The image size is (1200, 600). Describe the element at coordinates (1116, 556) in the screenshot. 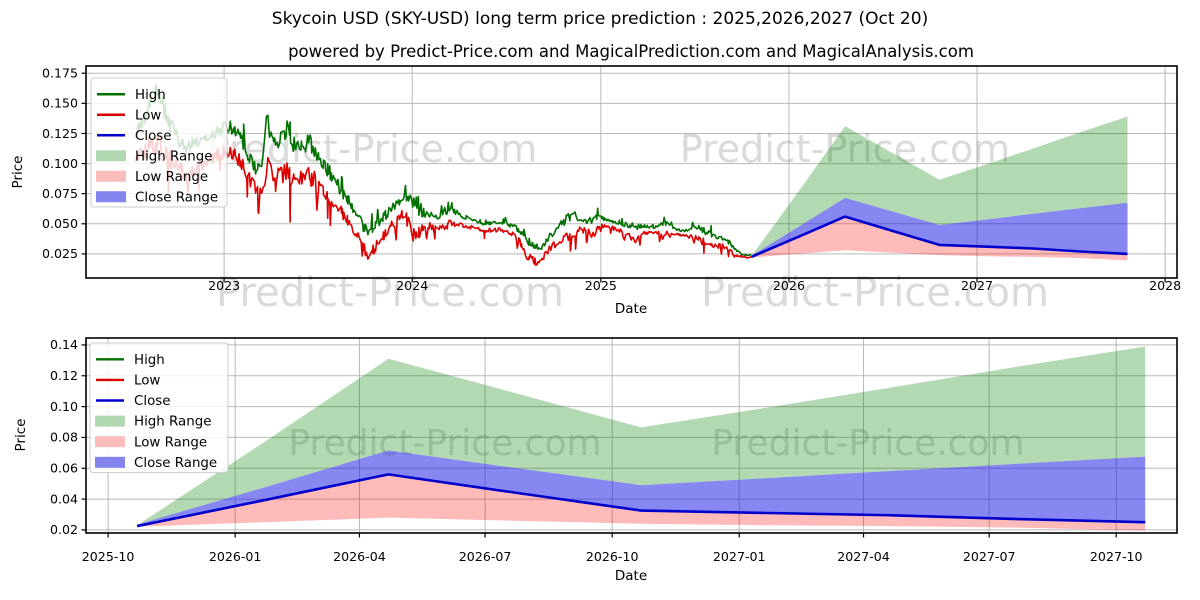

I see `x-tick-label: 2027-10` at that location.